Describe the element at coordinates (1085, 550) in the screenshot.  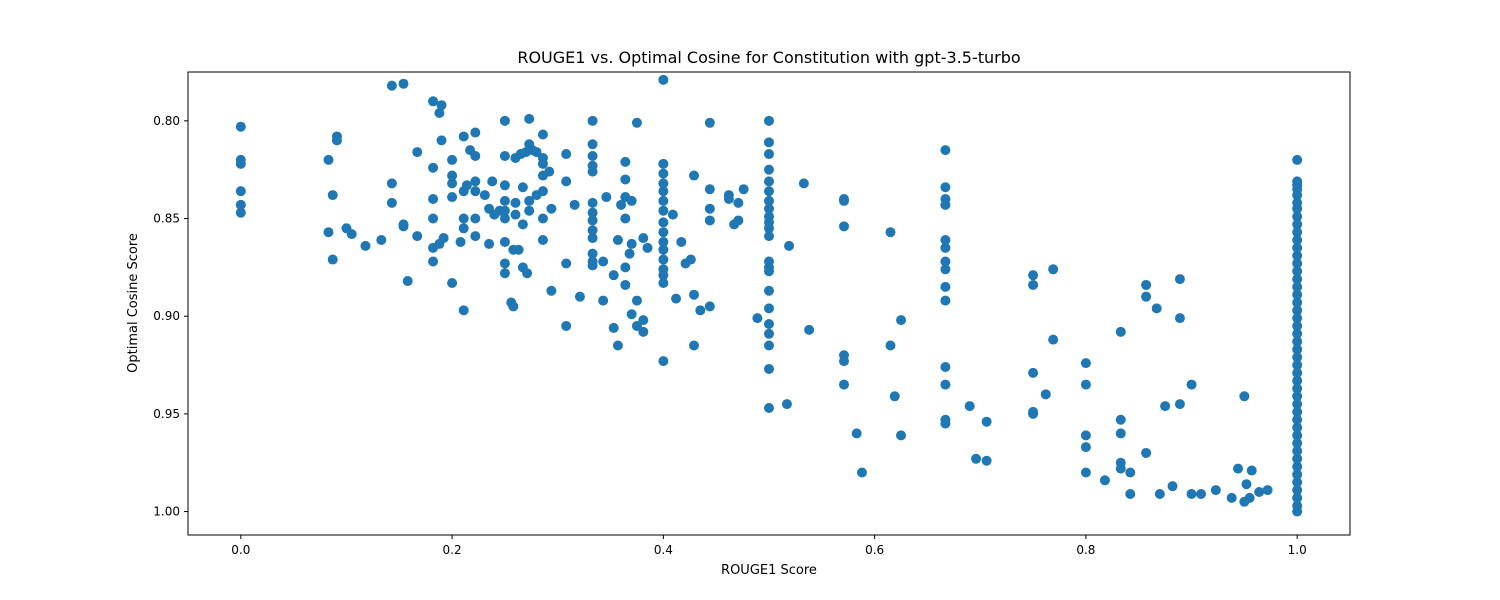
I see `x-tick-label: 0.8` at that location.